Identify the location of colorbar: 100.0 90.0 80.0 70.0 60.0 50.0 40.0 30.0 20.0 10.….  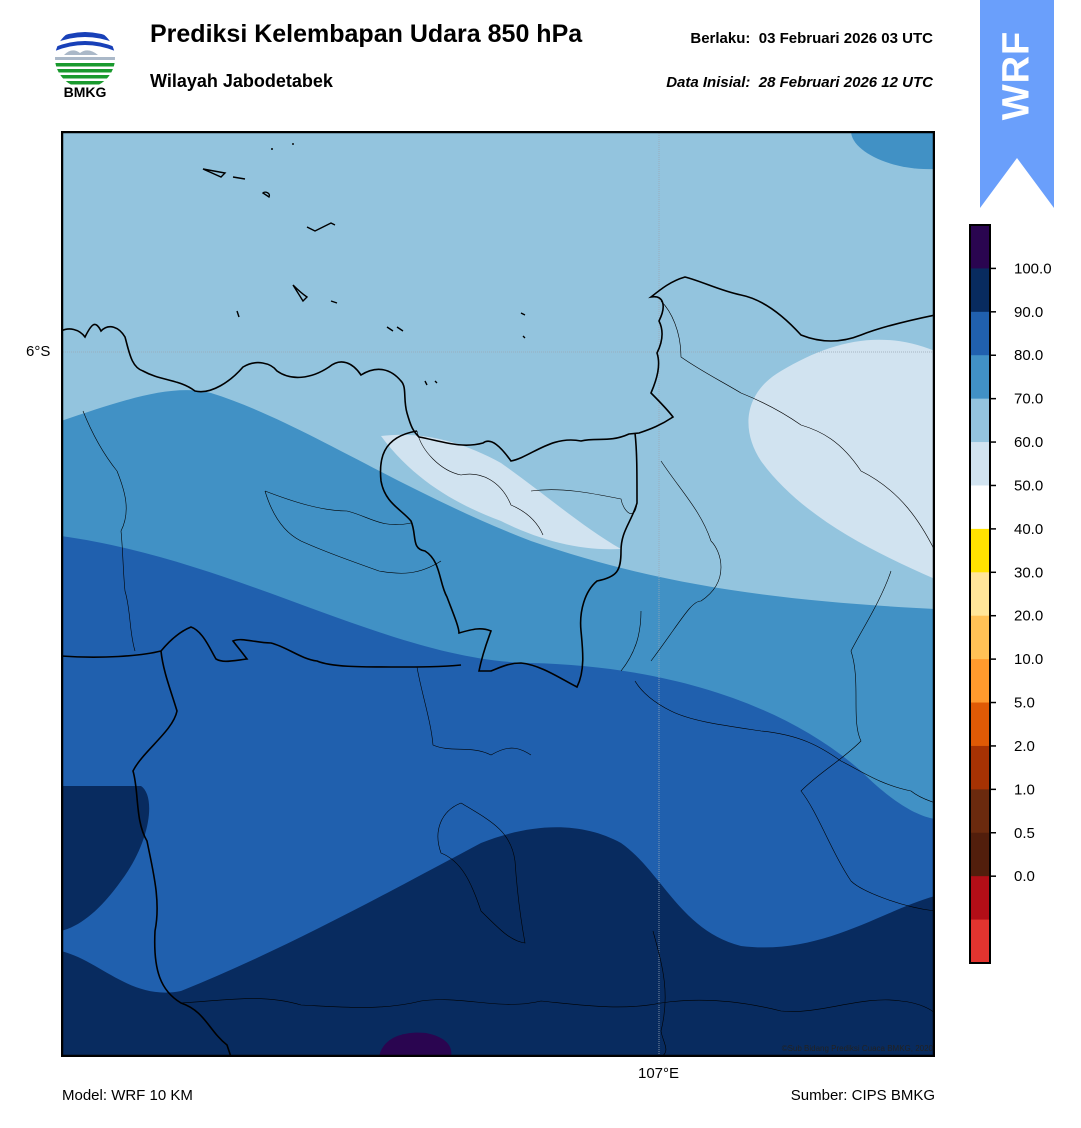
(1010, 594).